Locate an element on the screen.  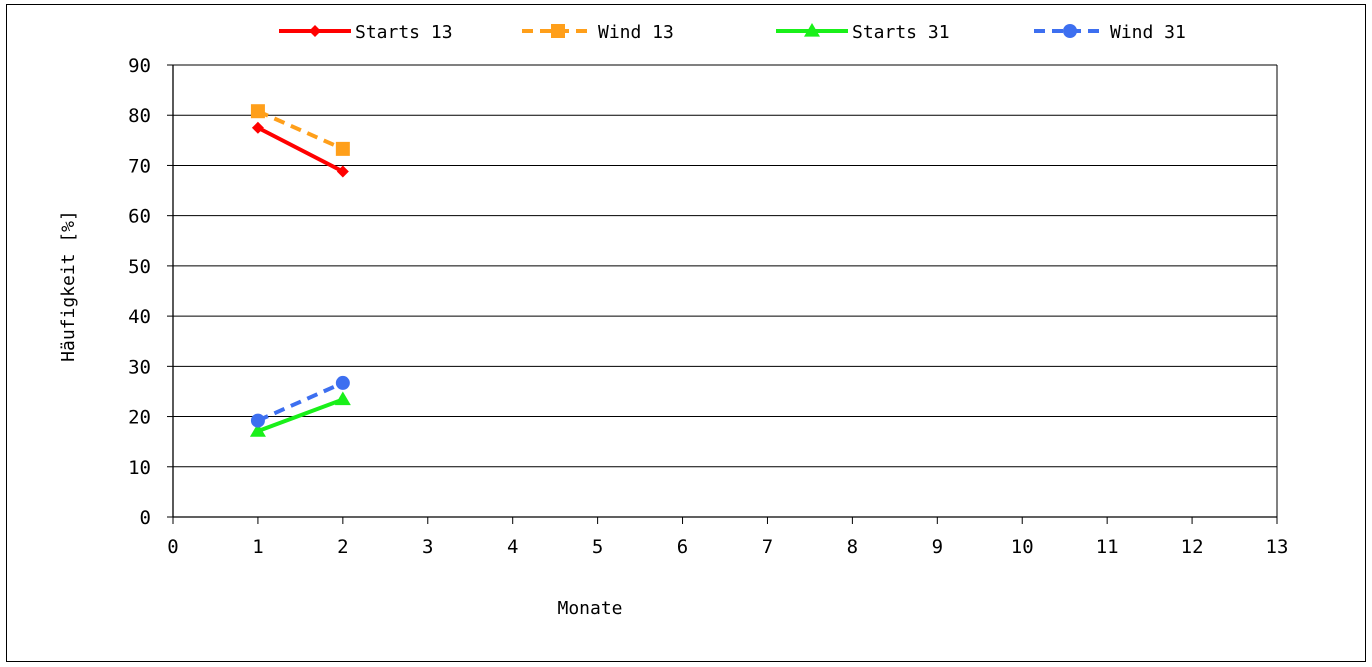
y-tick-label: 80 is located at coordinates (139, 116).